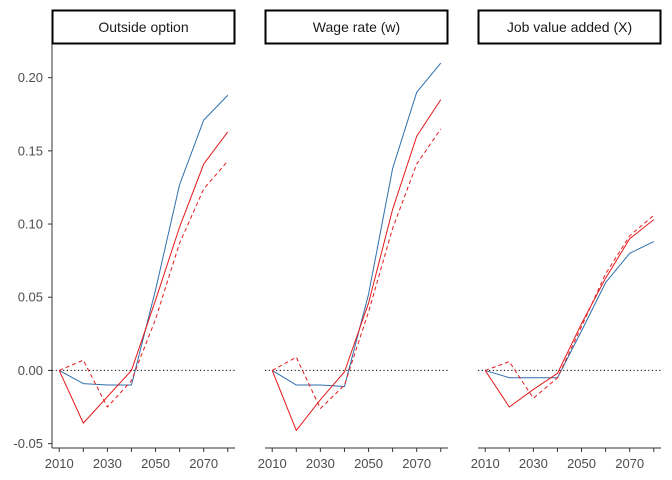 The height and width of the screenshot is (480, 672). I want to click on y-tick-label: 0.20, so click(30, 77).